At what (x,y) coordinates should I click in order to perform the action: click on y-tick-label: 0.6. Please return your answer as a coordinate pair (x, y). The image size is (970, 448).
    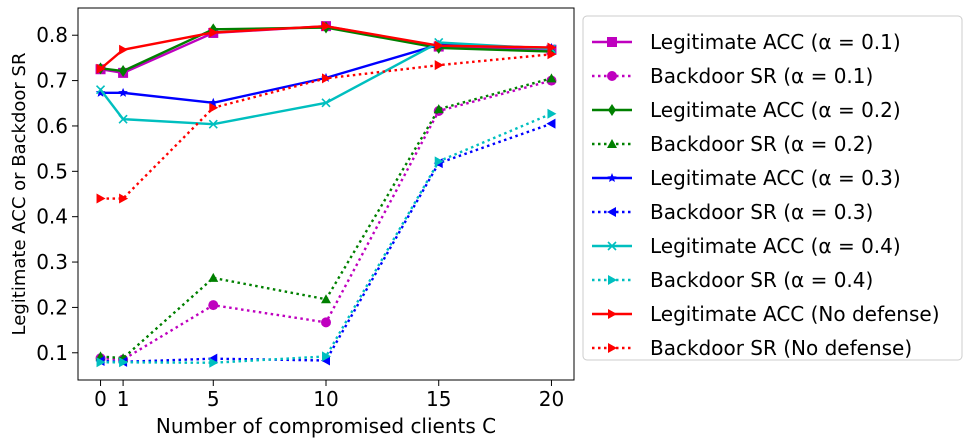
    Looking at the image, I should click on (52, 126).